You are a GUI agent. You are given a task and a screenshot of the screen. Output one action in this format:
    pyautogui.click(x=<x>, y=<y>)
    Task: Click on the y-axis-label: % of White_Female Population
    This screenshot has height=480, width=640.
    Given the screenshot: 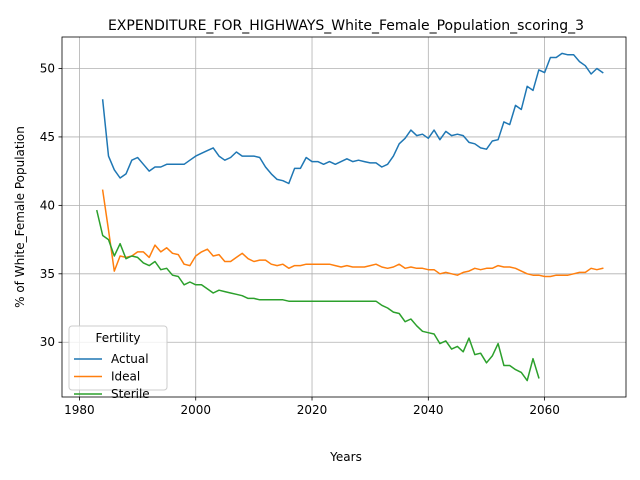 What is the action you would take?
    pyautogui.click(x=20, y=217)
    